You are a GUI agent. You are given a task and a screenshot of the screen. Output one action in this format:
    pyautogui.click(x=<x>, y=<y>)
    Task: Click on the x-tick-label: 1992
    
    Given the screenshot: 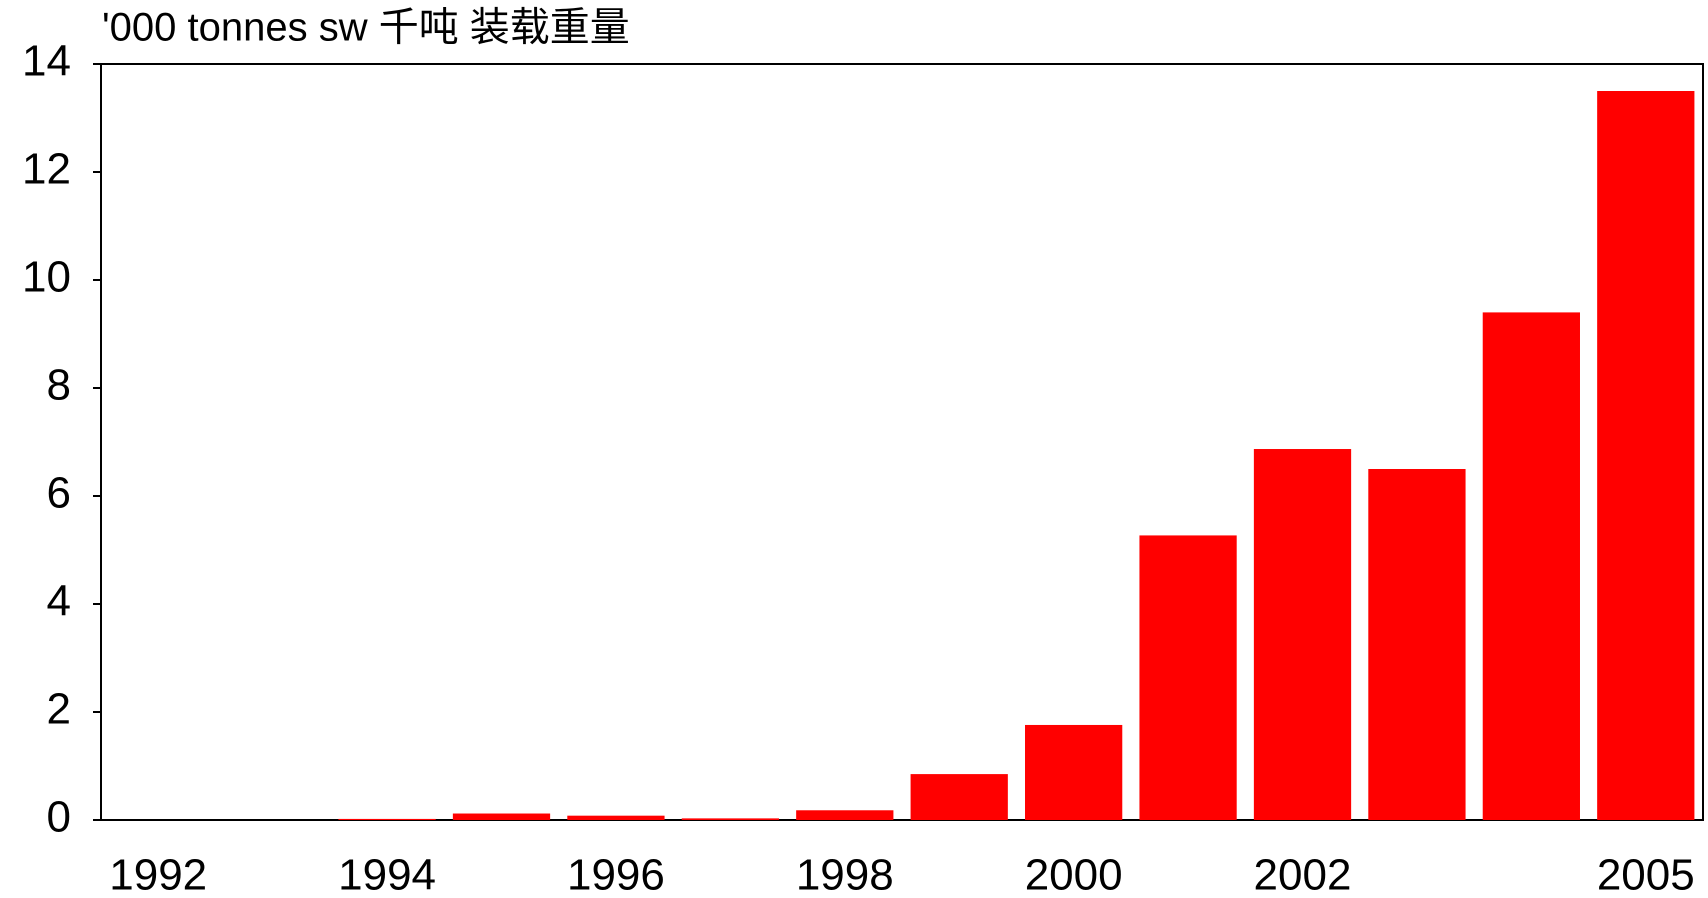 What is the action you would take?
    pyautogui.click(x=158, y=874)
    